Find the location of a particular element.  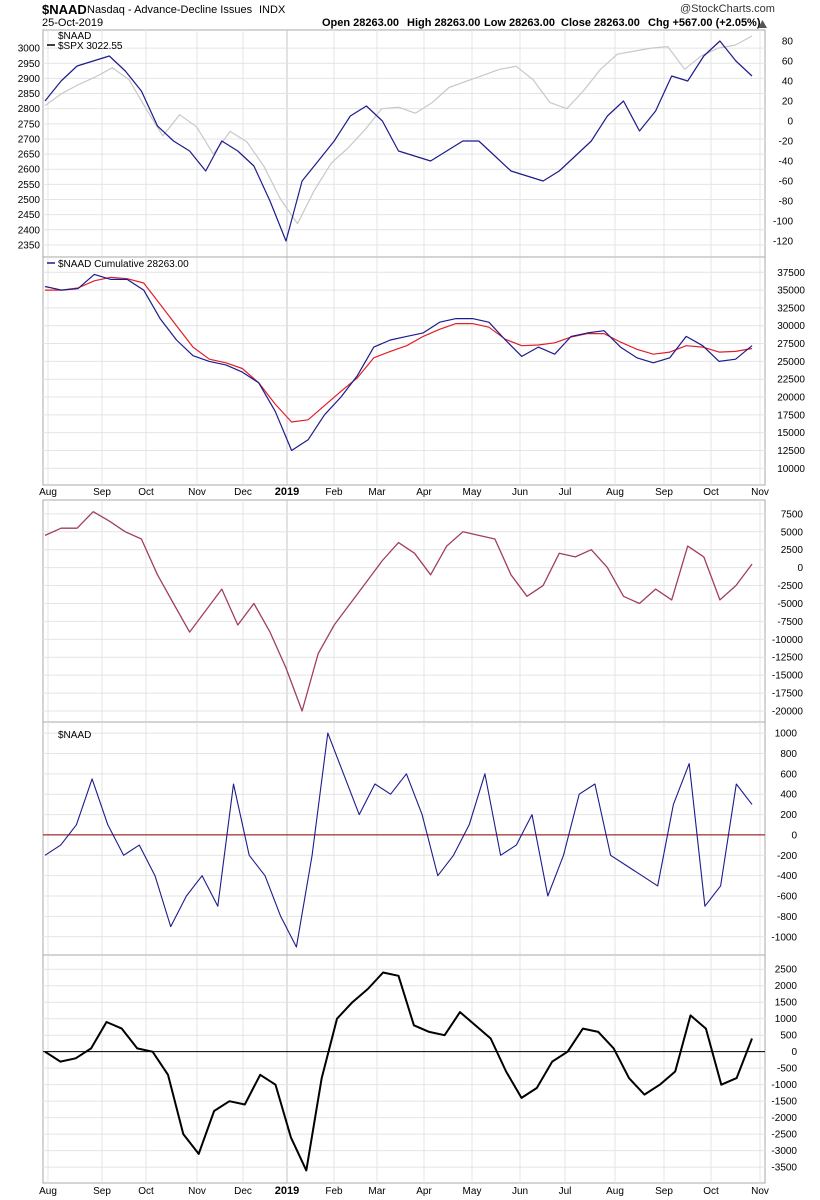

close-value: Close 28263.00 is located at coordinates (600, 23).